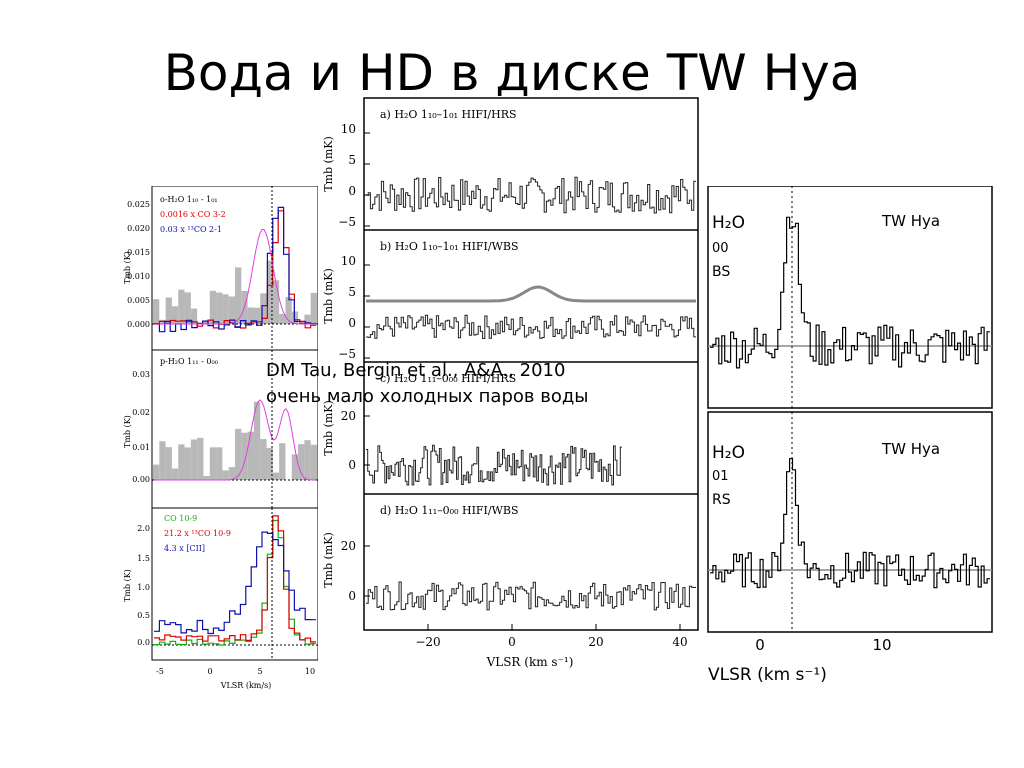  I want to click on left-p2-legend-0: p-H₂O 1₁₁ - 0₀₀, so click(189, 361).